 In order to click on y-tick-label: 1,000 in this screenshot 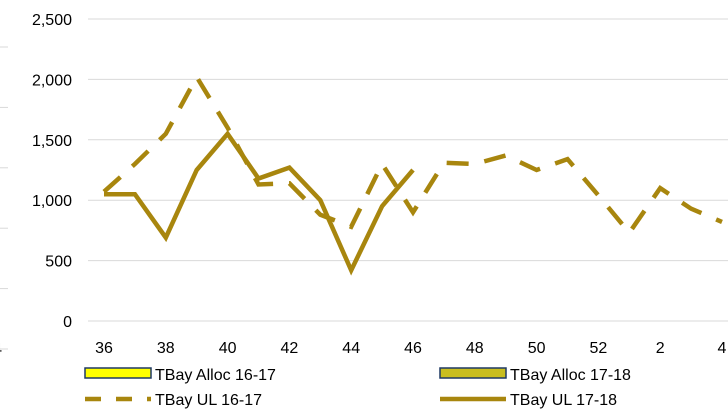, I will do `click(52, 201)`.